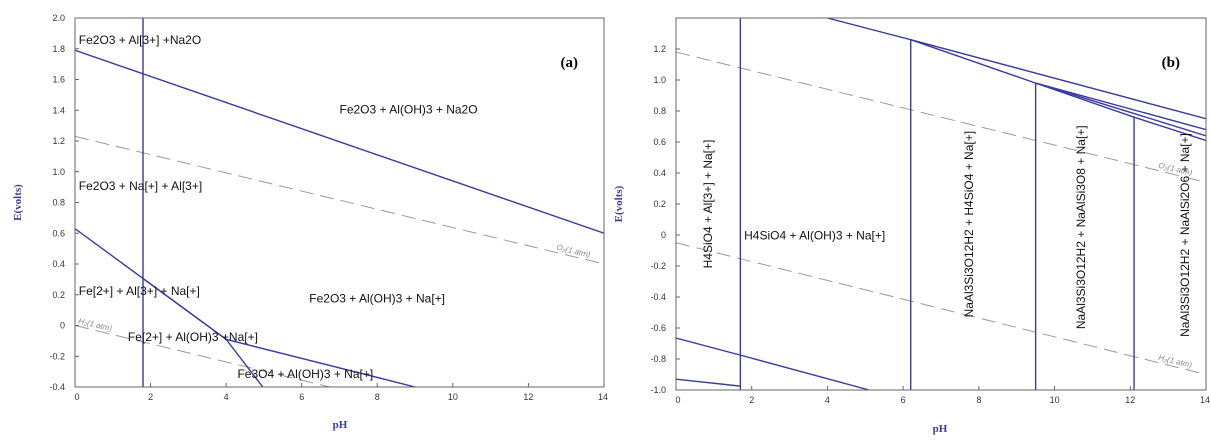 Image resolution: width=1211 pixels, height=441 pixels. What do you see at coordinates (58, 110) in the screenshot?
I see `y-tick-label: 1.4` at bounding box center [58, 110].